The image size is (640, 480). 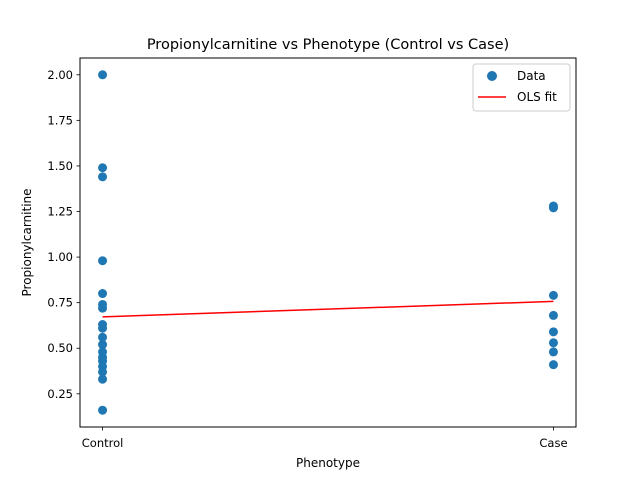 I want to click on legend-label-data: Data, so click(x=531, y=76).